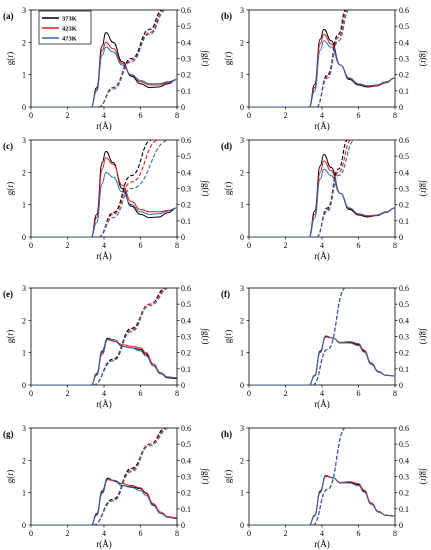 The width and height of the screenshot is (431, 550). I want to click on rdf-line-423k, so click(104, 74).